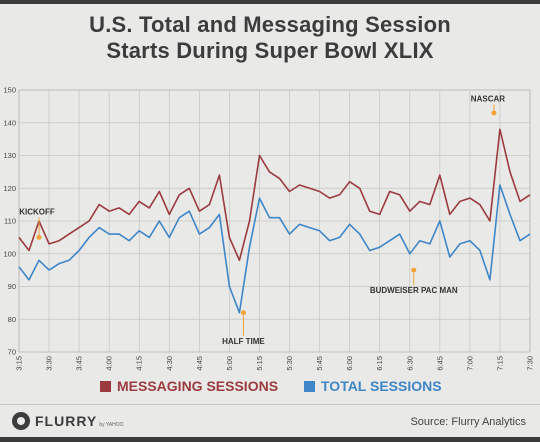  Describe the element at coordinates (379, 363) in the screenshot. I see `x-tick-label: 6:15` at that location.